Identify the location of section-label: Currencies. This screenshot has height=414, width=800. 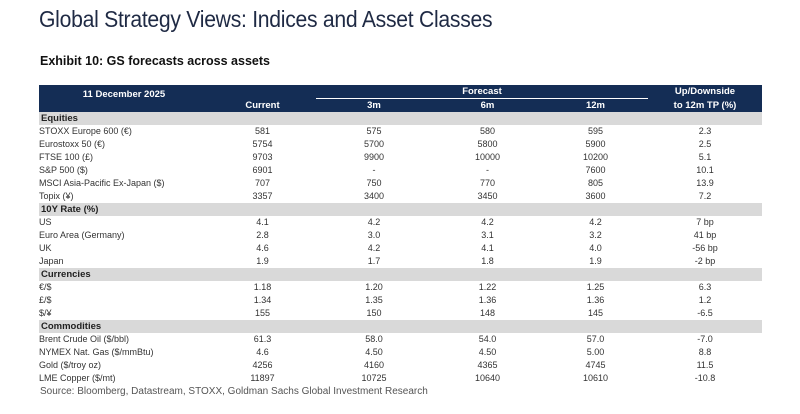
(400, 274).